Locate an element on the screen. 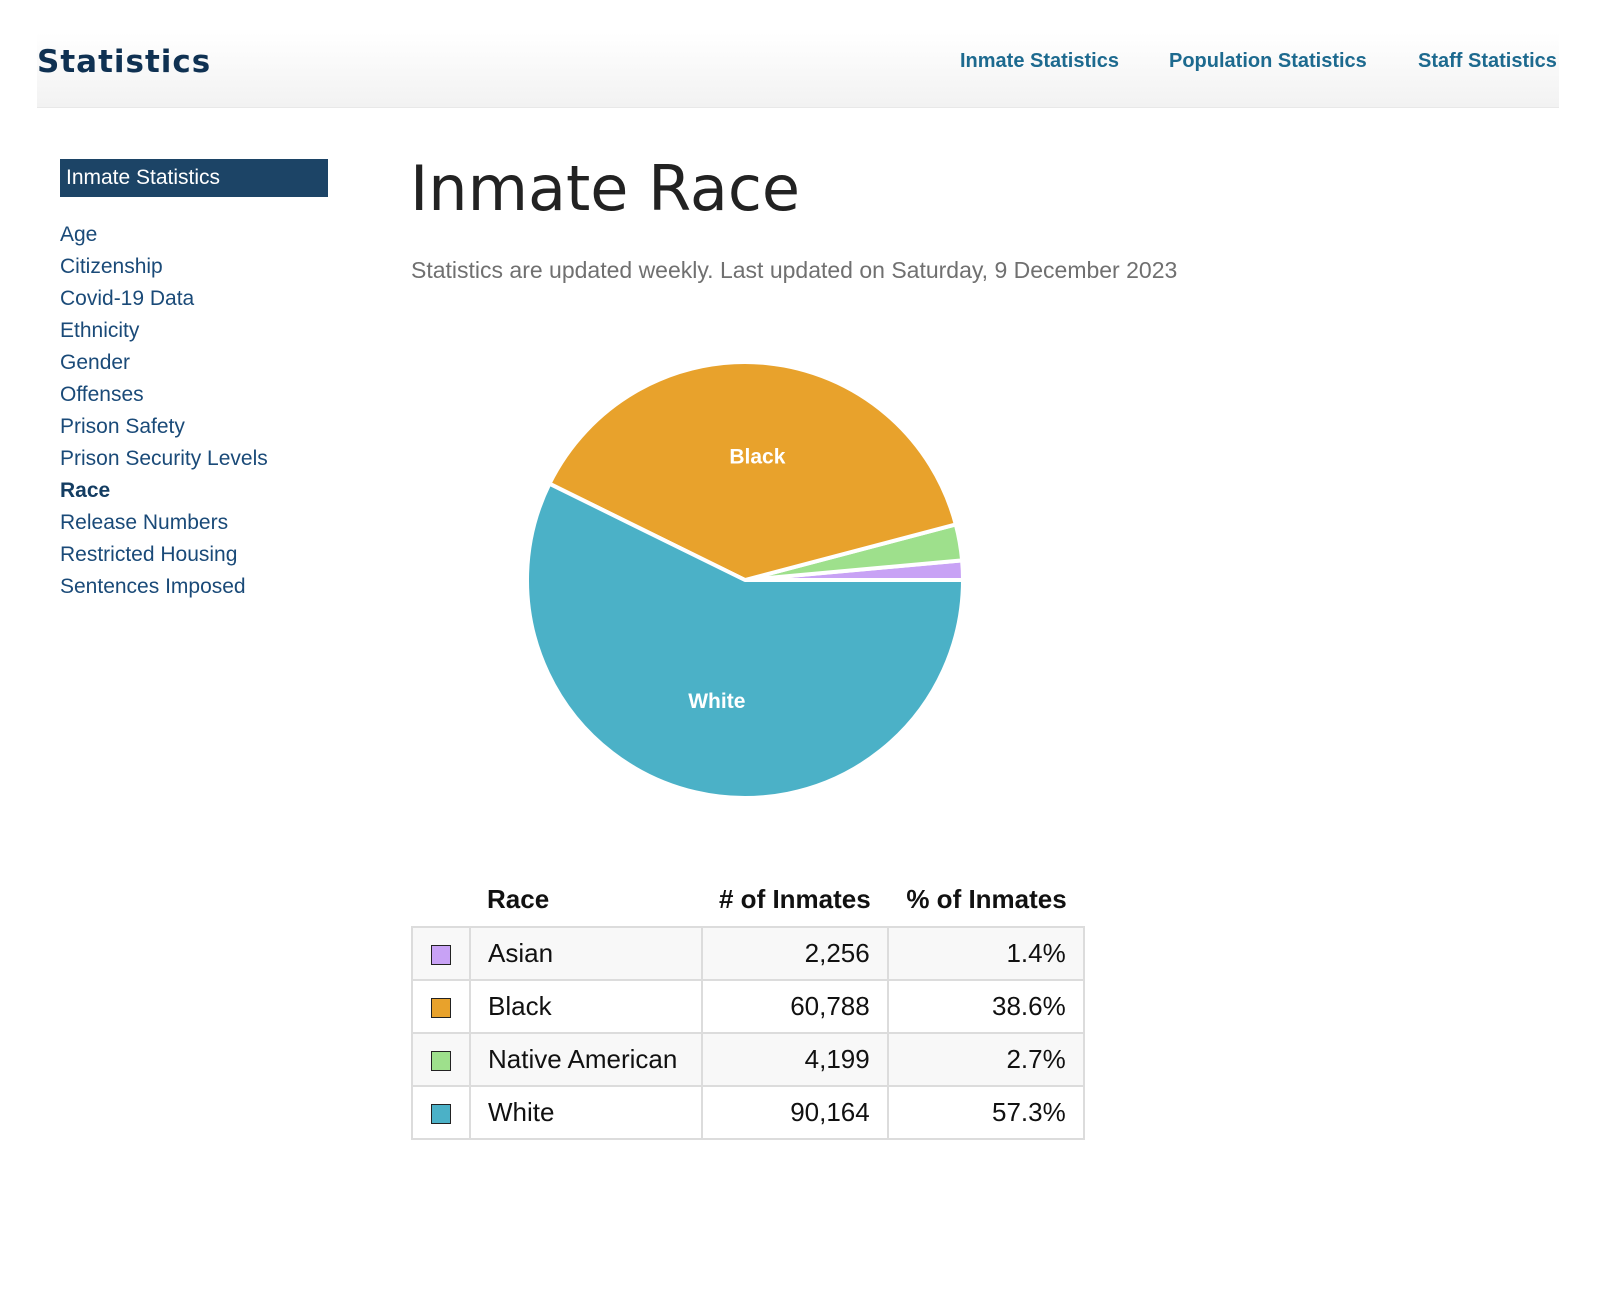 Image resolution: width=1600 pixels, height=1314 pixels. sidebar-item-age: Age is located at coordinates (79, 234).